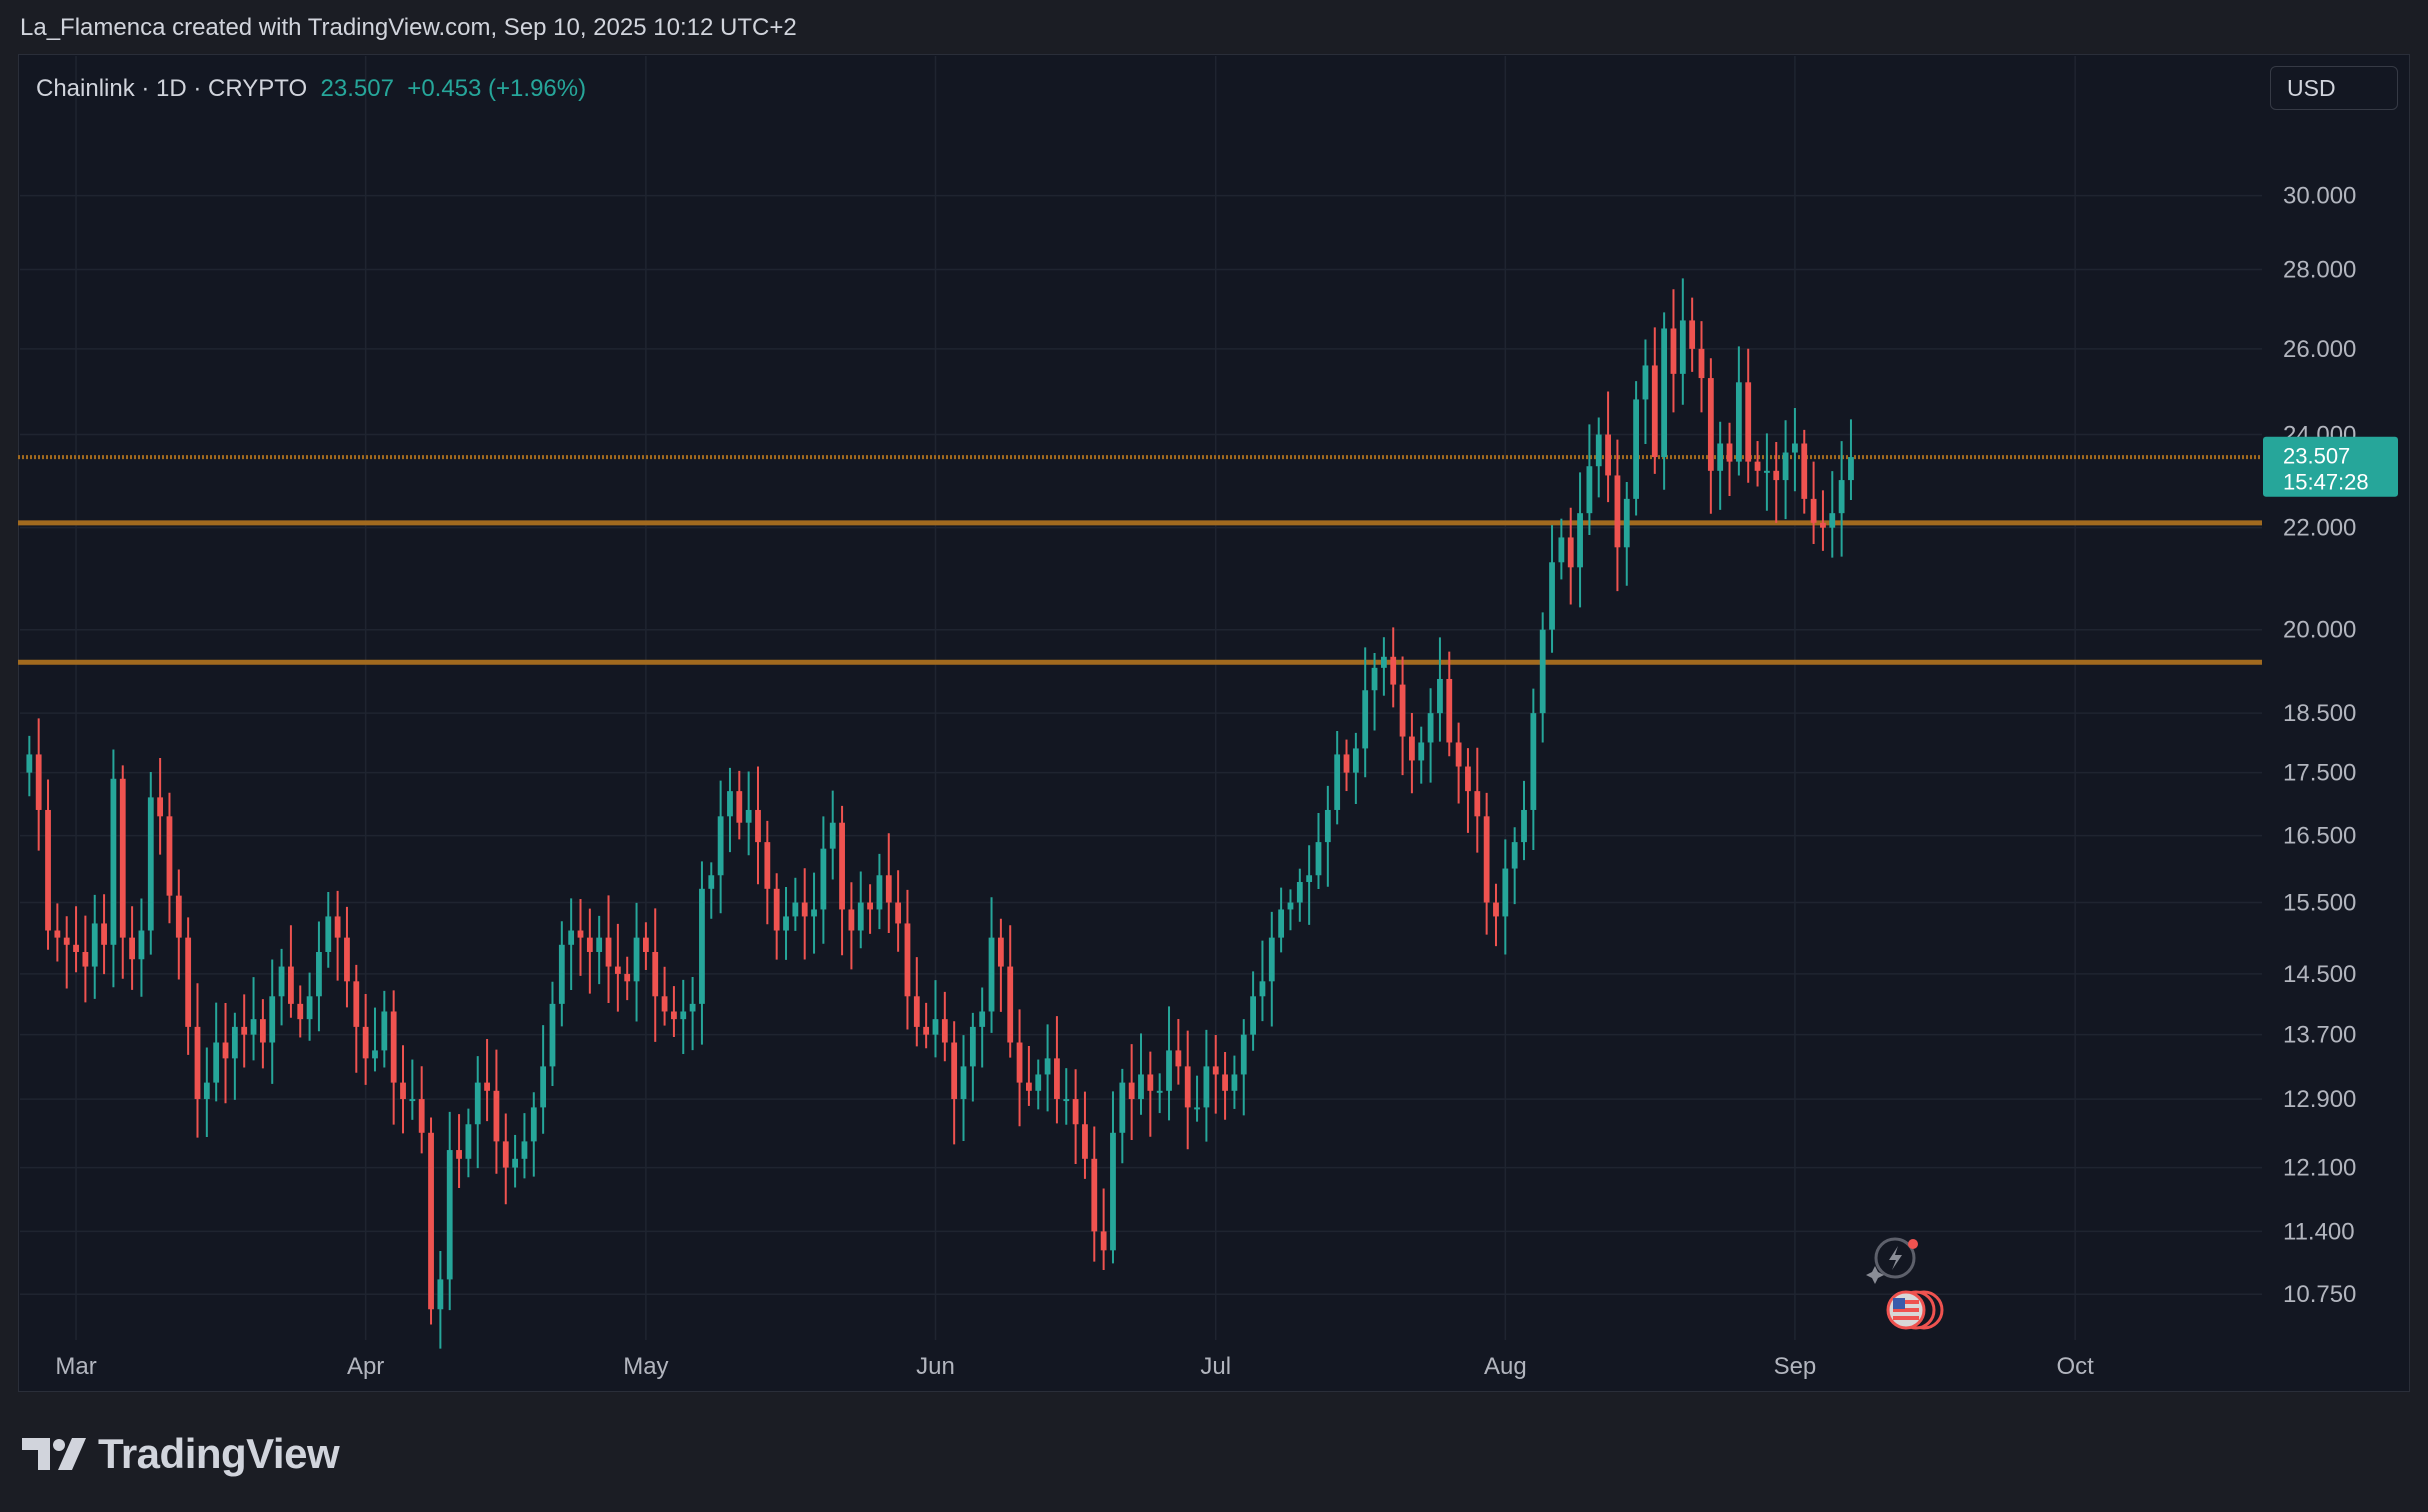  I want to click on price-tick-label: 14.500, so click(2319, 974).